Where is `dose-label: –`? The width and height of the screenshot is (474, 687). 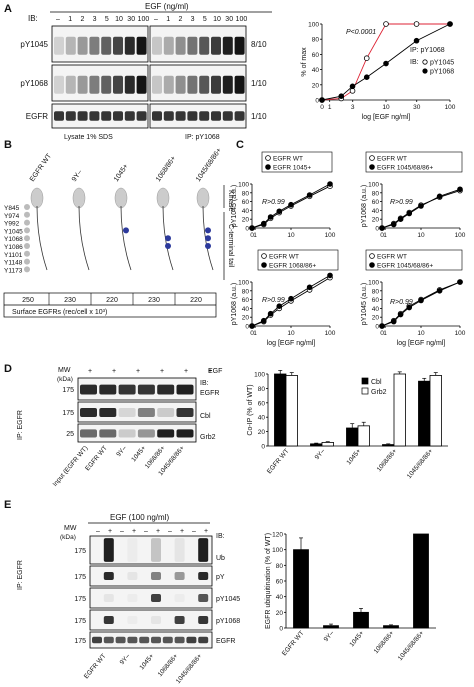 dose-label: – is located at coordinates (156, 19).